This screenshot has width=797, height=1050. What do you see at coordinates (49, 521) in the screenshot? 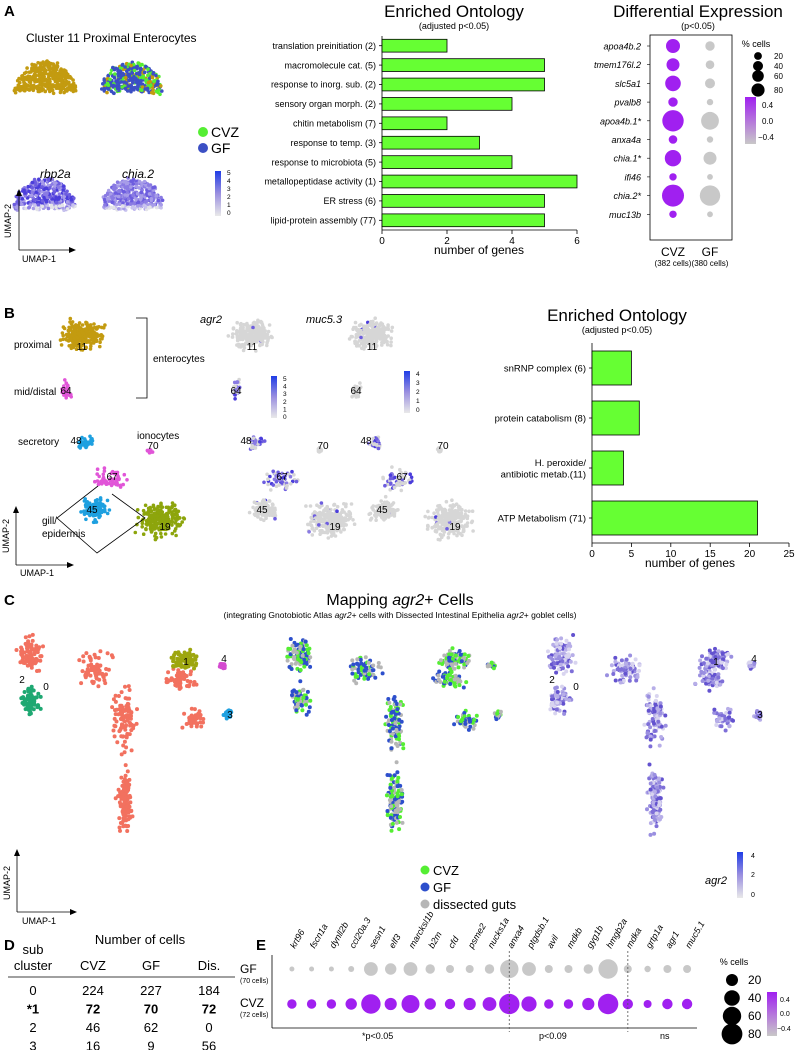
I see `label-gill: gill/` at bounding box center [49, 521].